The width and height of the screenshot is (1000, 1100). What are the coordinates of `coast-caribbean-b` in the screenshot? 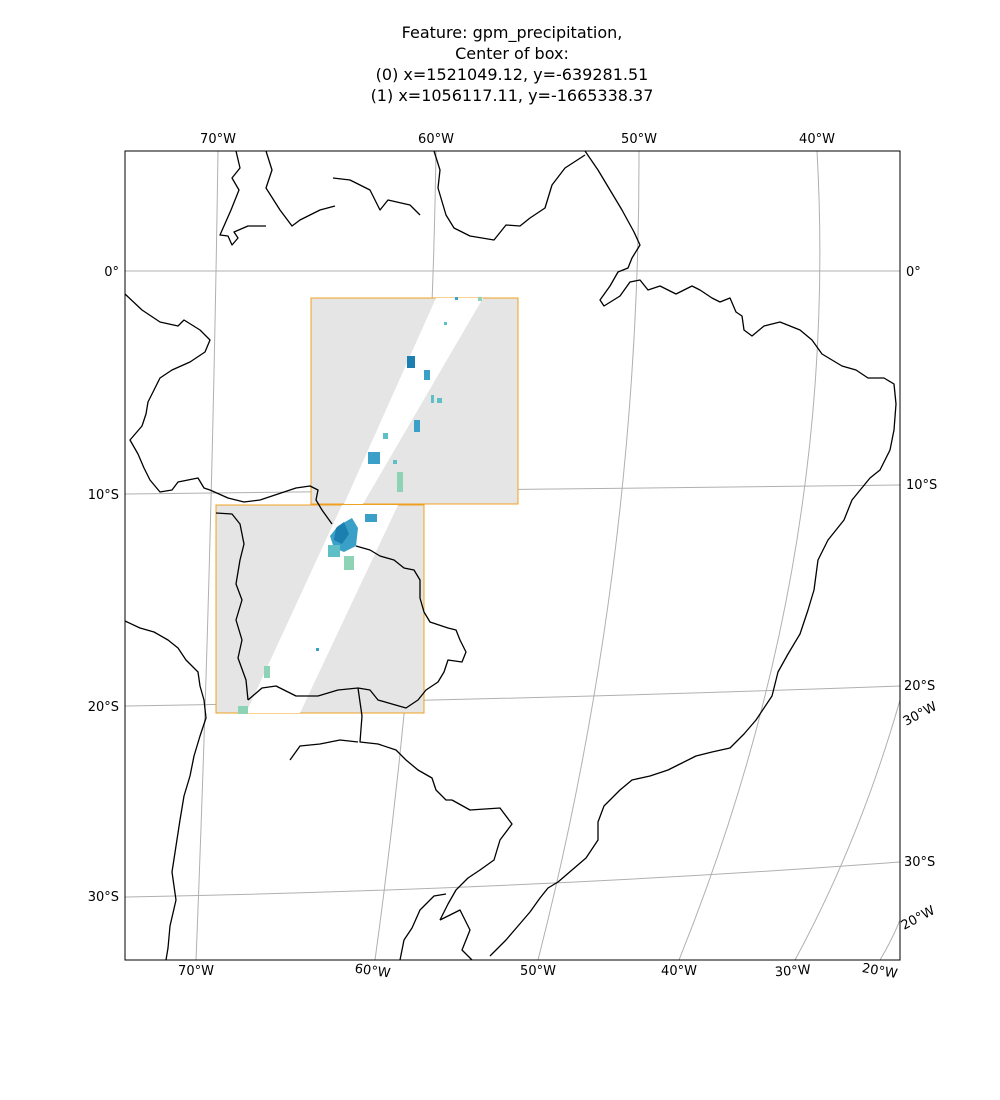 It's located at (300, 189).